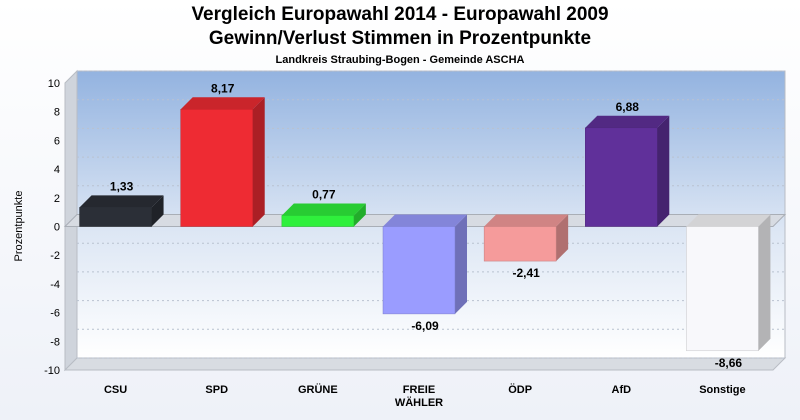 This screenshot has height=420, width=800. I want to click on y-tick-label: 10, so click(54, 84).